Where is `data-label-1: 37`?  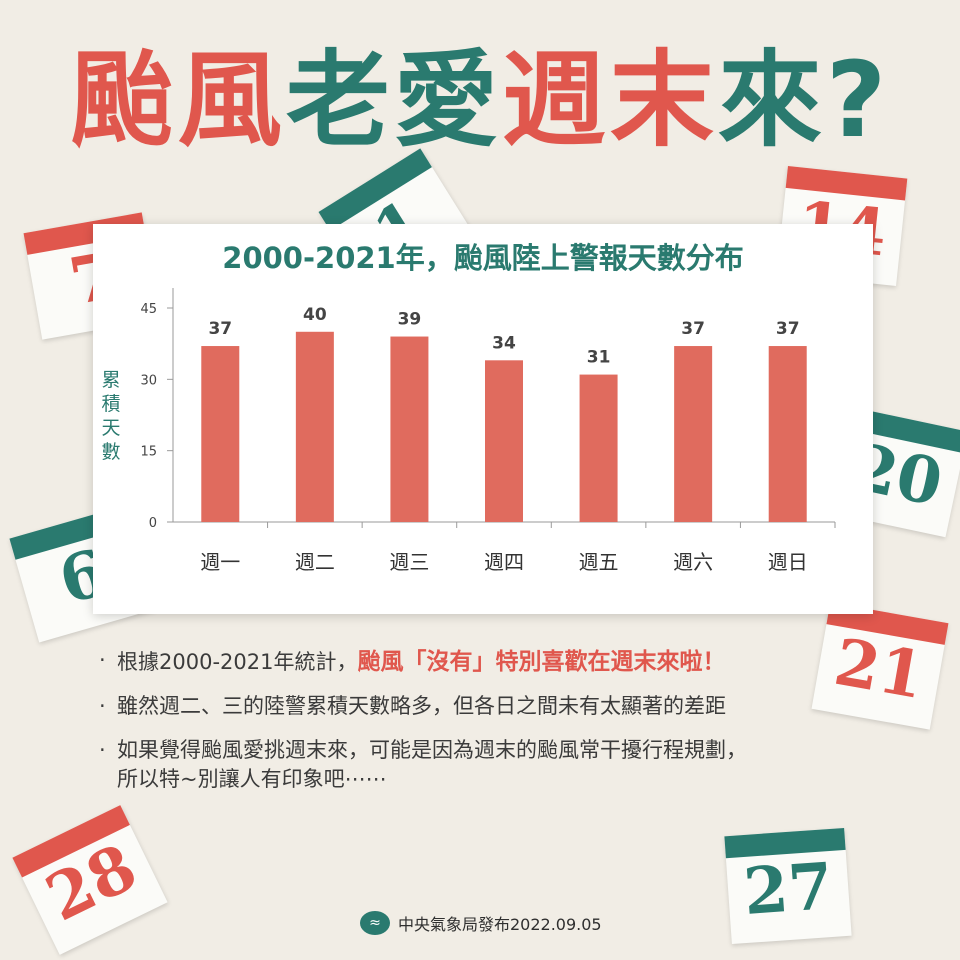 data-label-1: 37 is located at coordinates (220, 329).